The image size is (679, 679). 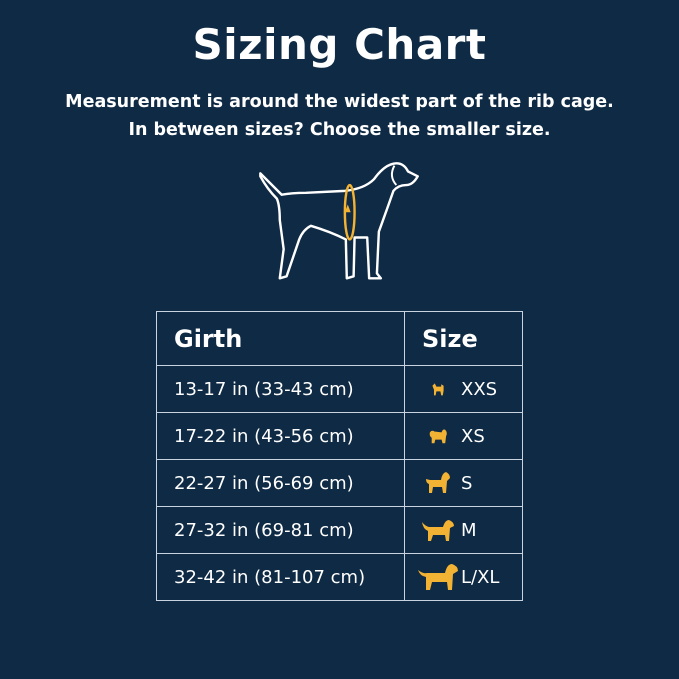 I want to click on large-dog-icon, so click(x=438, y=577).